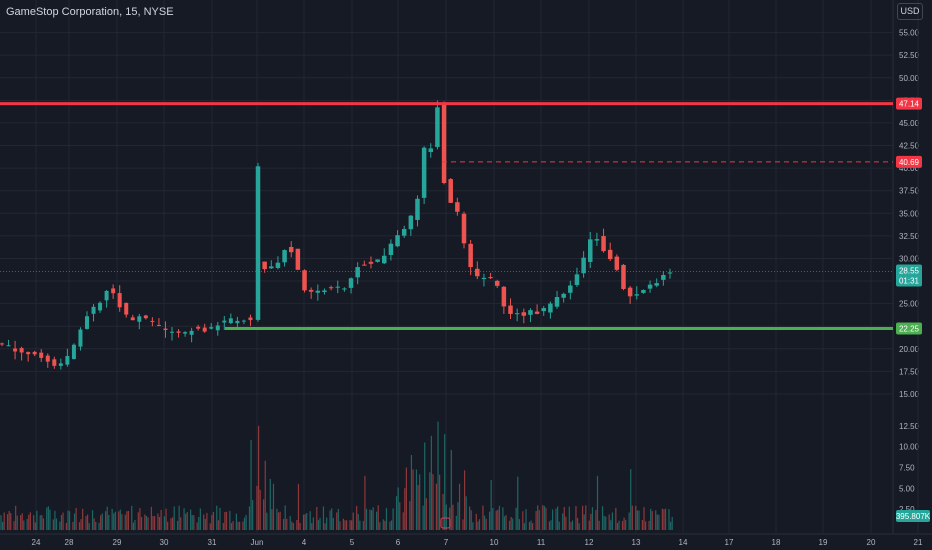 This screenshot has height=550, width=932. I want to click on price-tick-label: 25.00, so click(909, 304).